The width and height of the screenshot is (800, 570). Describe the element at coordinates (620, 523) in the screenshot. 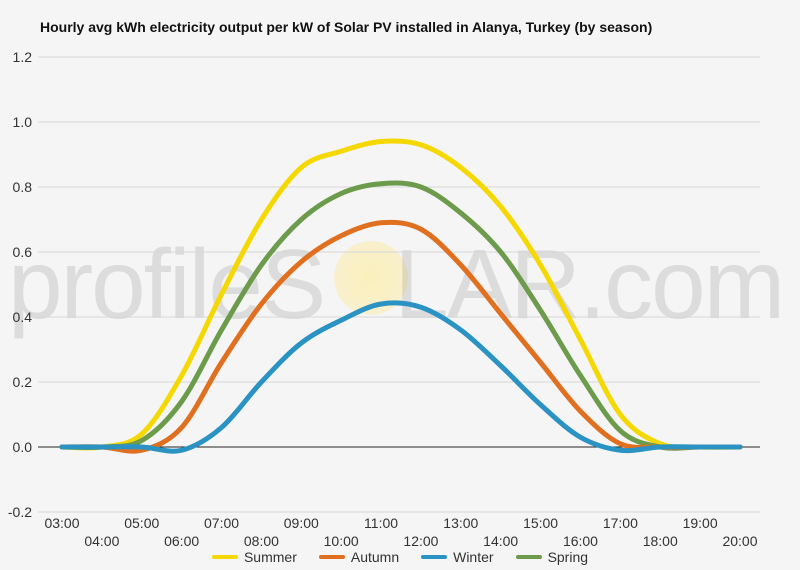

I see `x-tick-label: 17:00` at that location.